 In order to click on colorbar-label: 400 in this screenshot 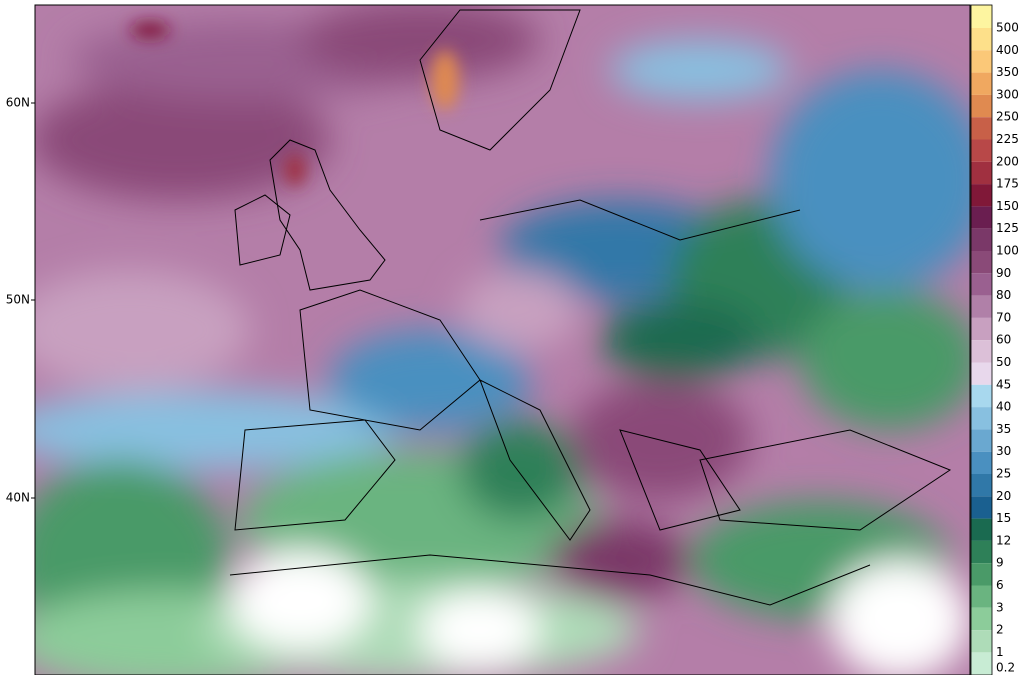, I will do `click(1007, 50)`.